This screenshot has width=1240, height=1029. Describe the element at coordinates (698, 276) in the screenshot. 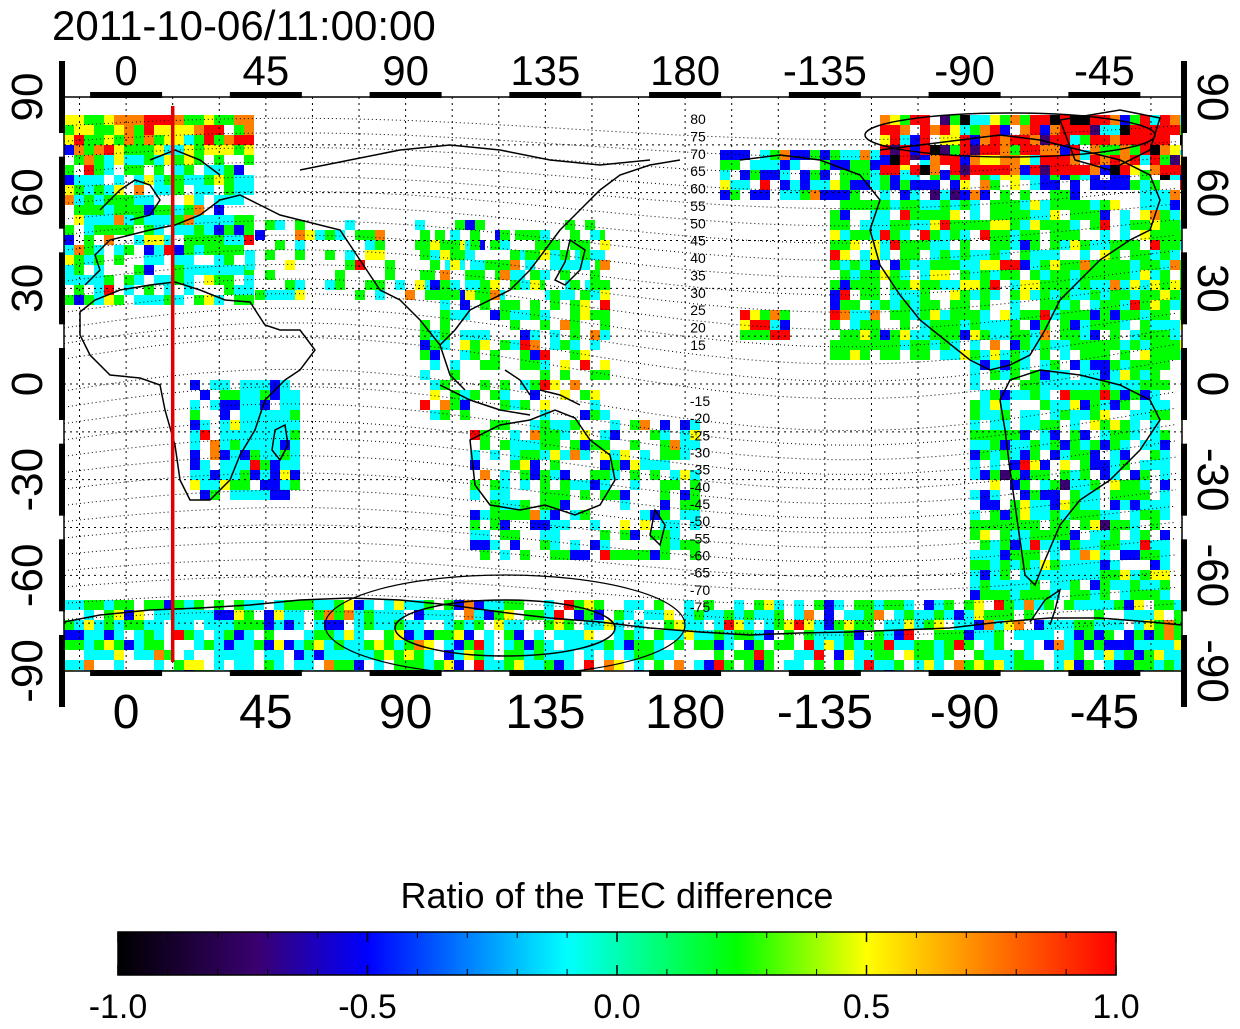

I see `contour-label: 35` at that location.